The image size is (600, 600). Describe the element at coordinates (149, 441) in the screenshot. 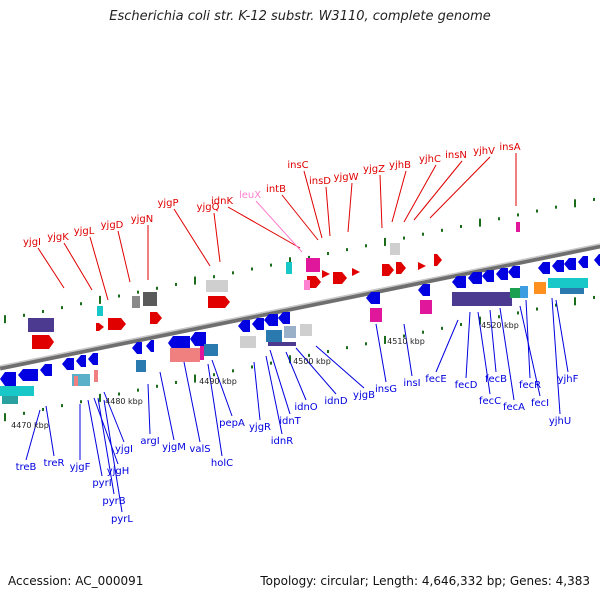

I see `gene-label-argI: argI` at that location.